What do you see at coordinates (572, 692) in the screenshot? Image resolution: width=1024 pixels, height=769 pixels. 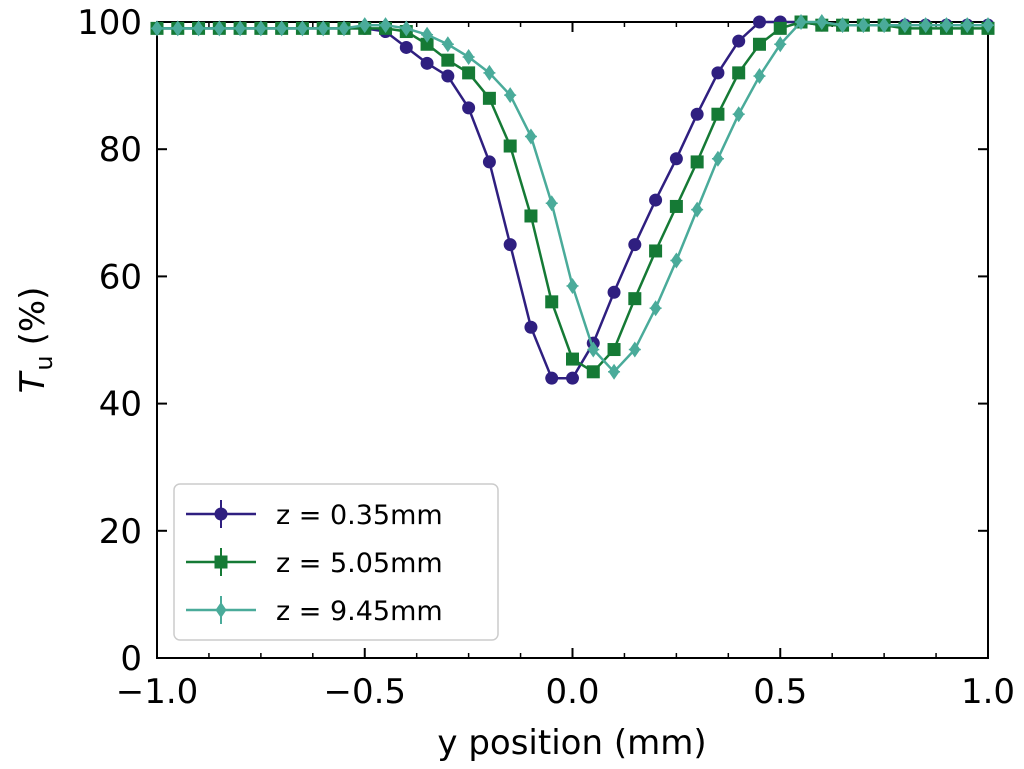 I see `x-tick-label: 0.0` at bounding box center [572, 692].